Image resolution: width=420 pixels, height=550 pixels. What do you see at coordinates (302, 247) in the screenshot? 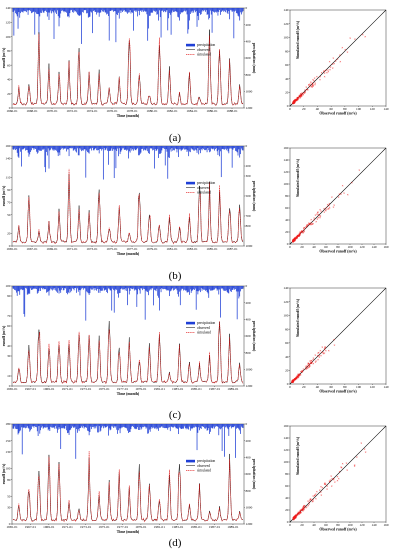
I see `x-tick-label: 20` at bounding box center [302, 247].